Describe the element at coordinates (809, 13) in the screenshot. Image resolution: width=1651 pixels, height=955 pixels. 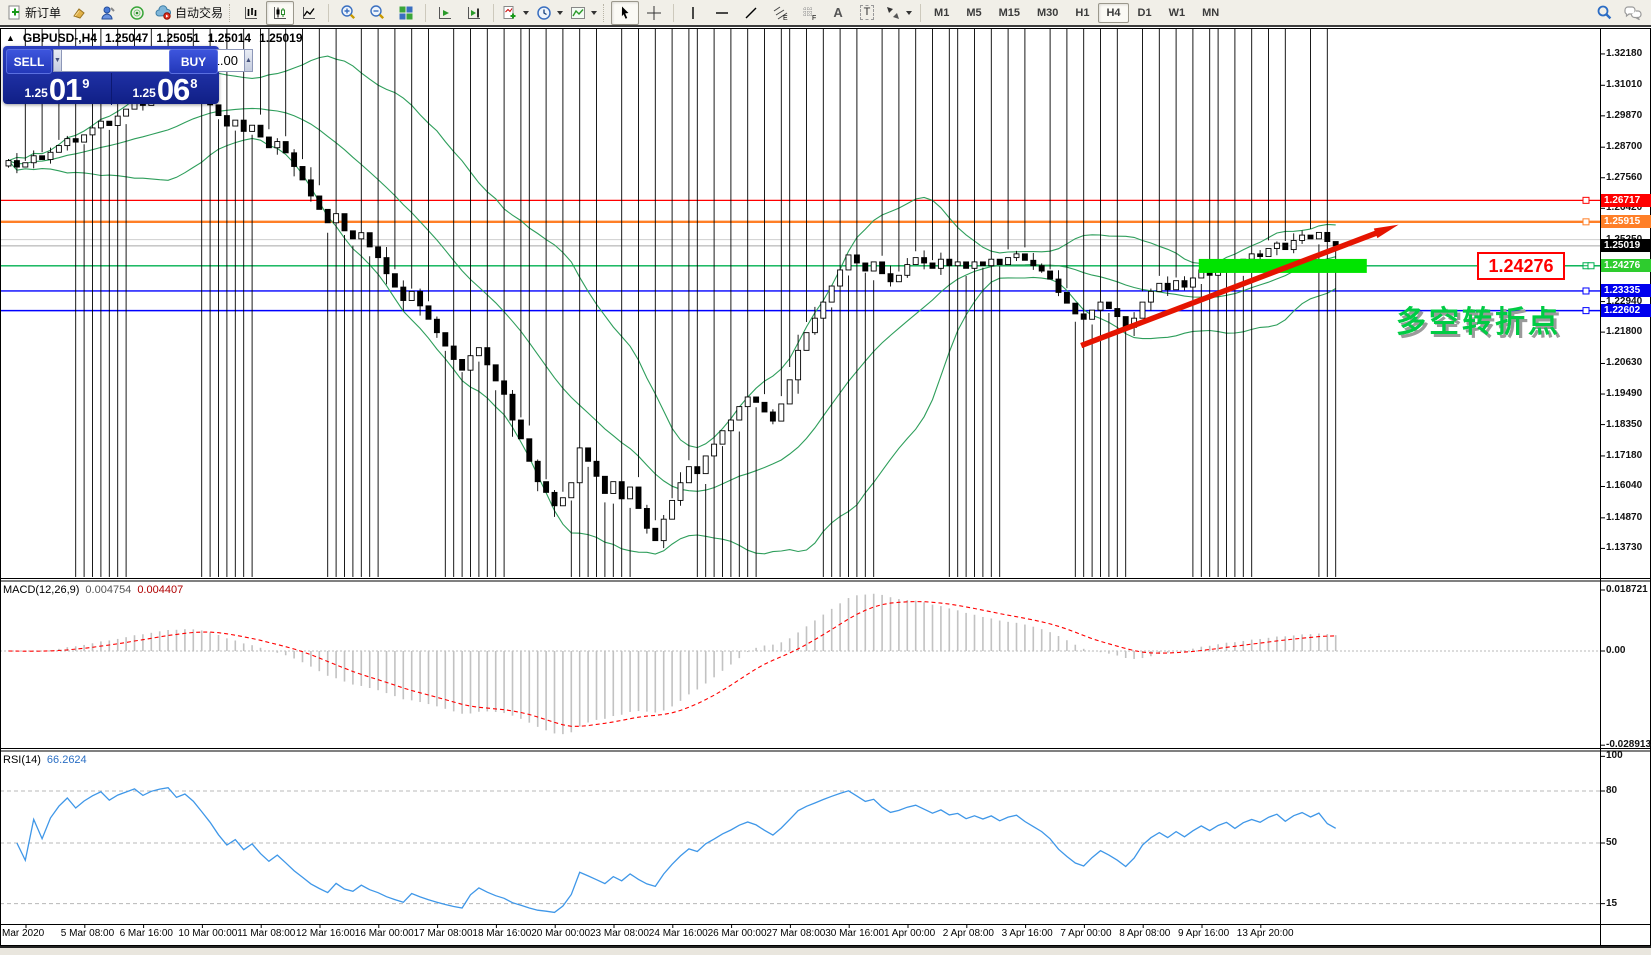
I see `grid-button: F` at that location.